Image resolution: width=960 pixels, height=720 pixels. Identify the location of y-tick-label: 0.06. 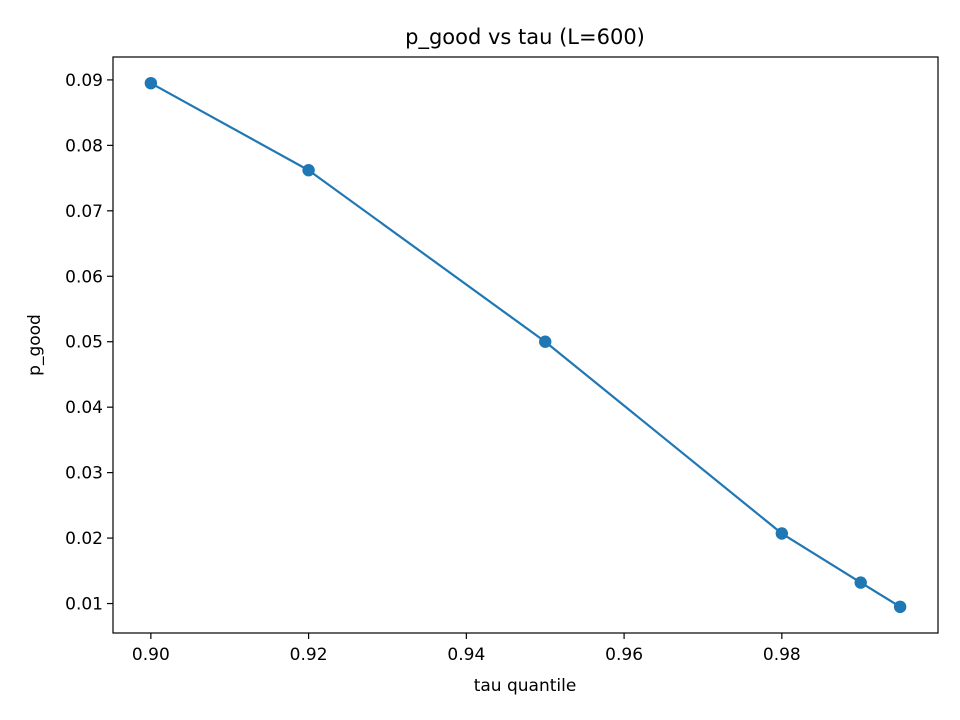
(84, 277).